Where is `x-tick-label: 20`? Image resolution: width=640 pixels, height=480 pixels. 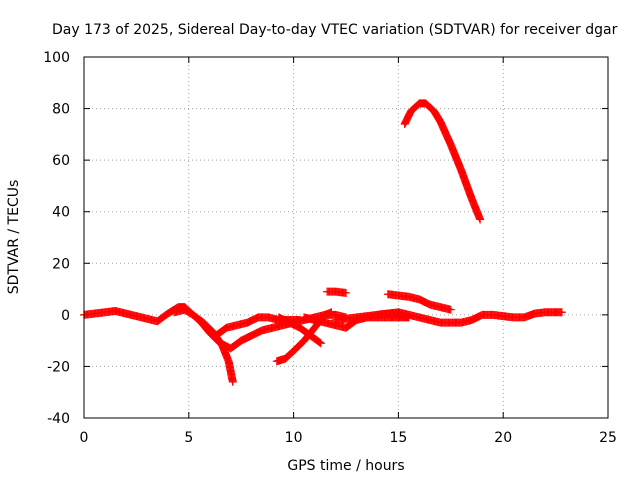 x-tick-label: 20 is located at coordinates (503, 438).